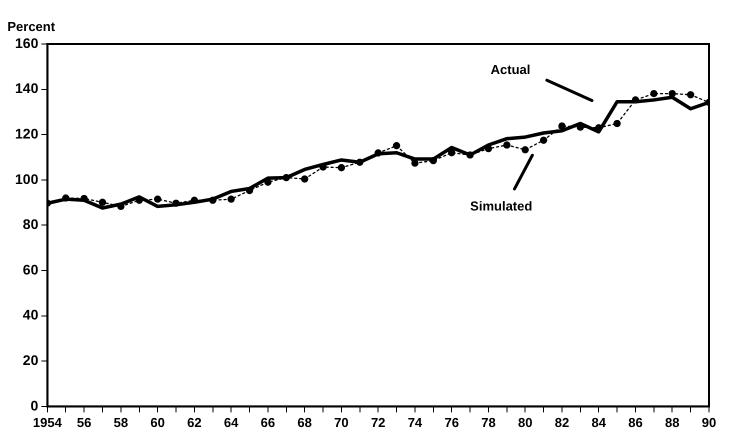 This screenshot has width=735, height=442. Describe the element at coordinates (599, 422) in the screenshot. I see `x-tick-label: 84` at that location.